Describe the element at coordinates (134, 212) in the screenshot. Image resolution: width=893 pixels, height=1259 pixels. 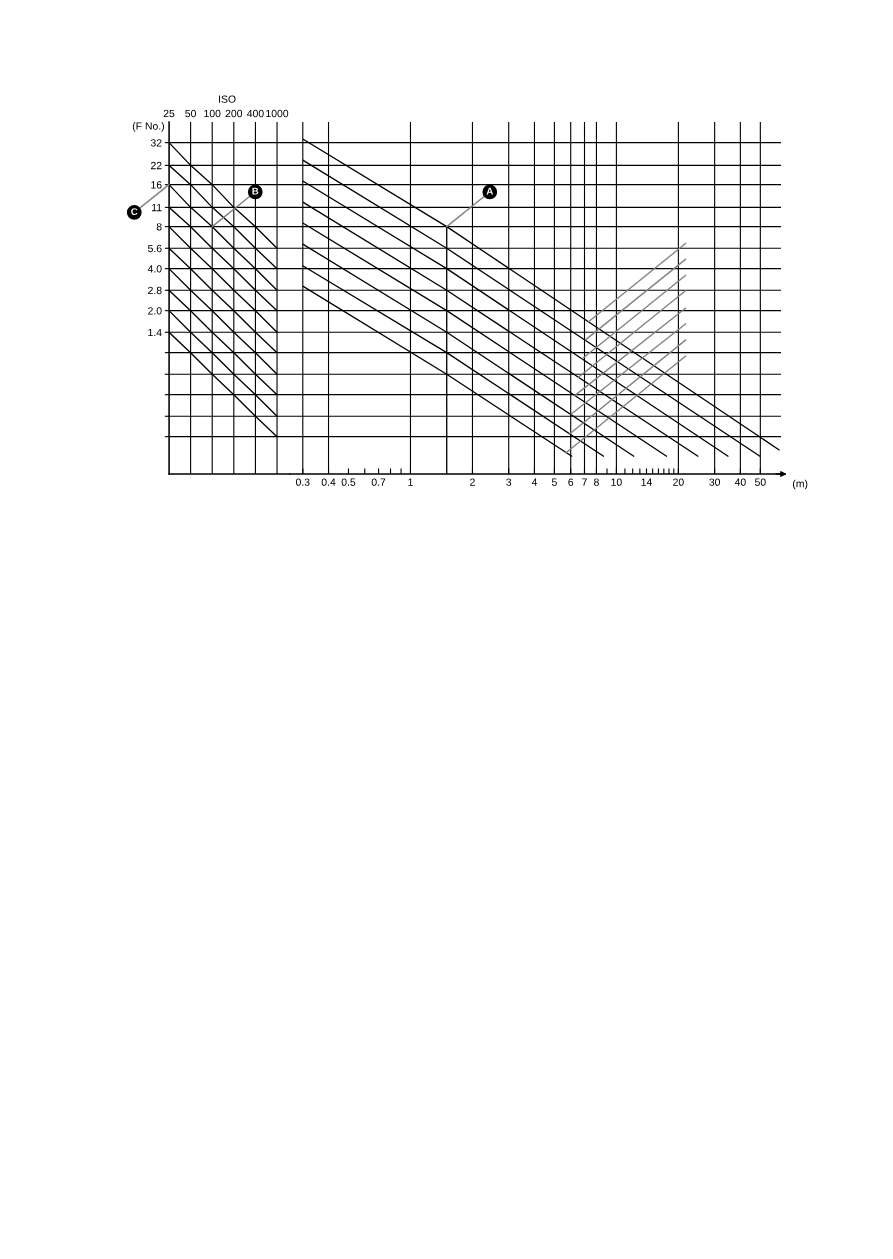
I see `annotation: C` at that location.